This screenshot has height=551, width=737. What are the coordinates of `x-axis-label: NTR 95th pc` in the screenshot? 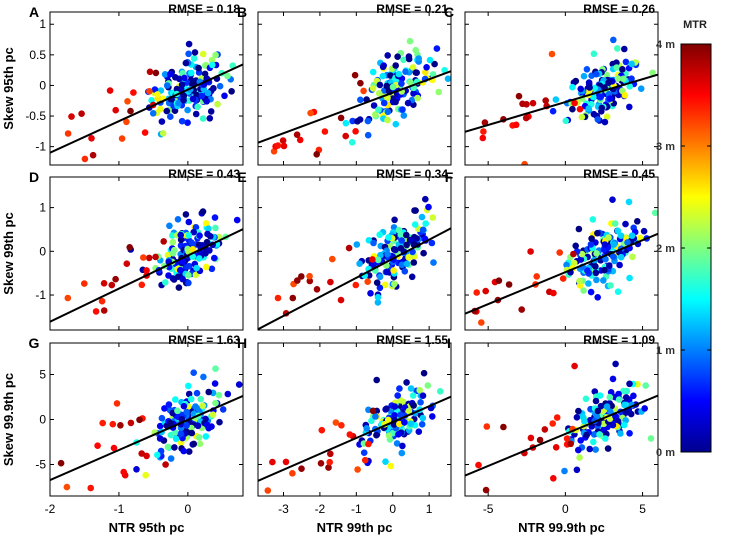 It's located at (147, 527).